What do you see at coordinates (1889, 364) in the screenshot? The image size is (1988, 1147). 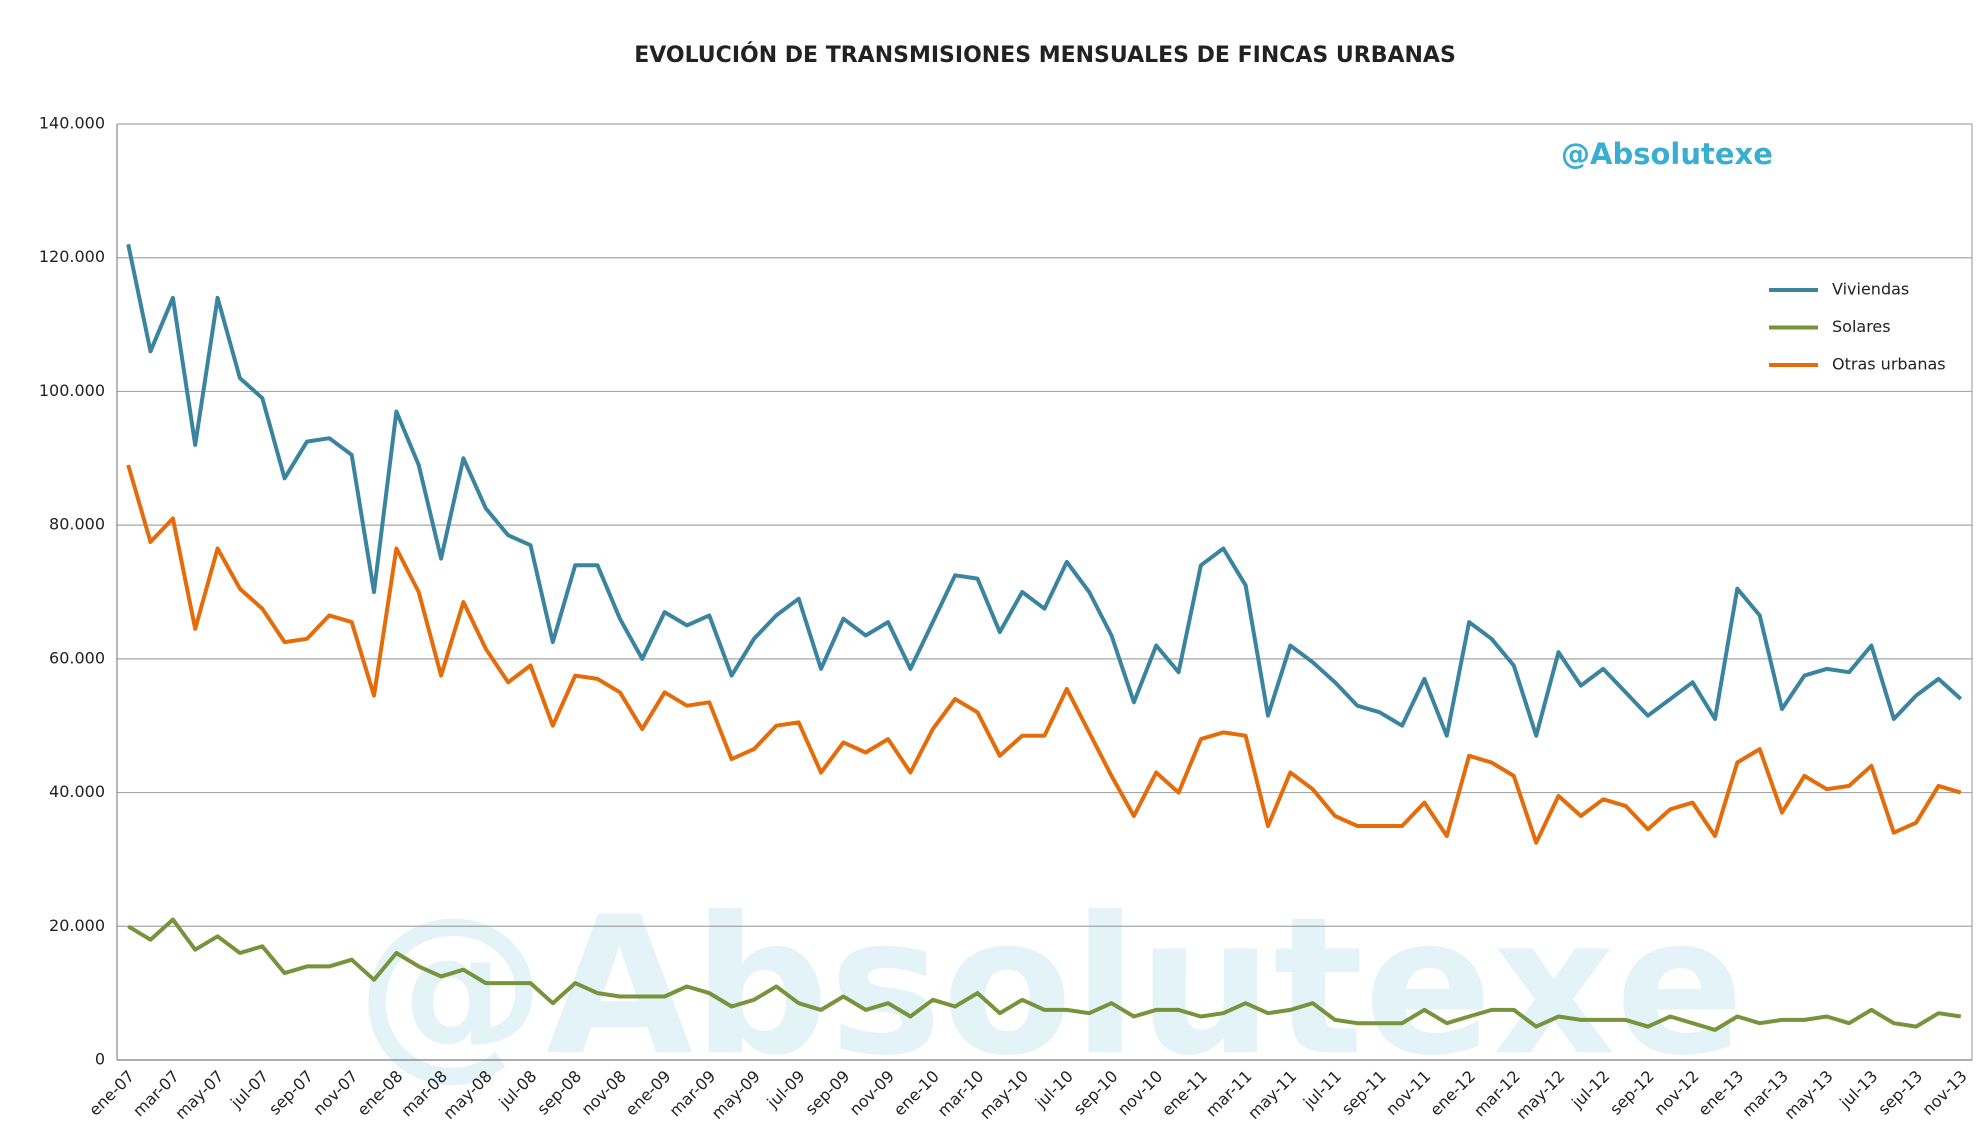 I see `legend-label: Otras urbanas` at bounding box center [1889, 364].